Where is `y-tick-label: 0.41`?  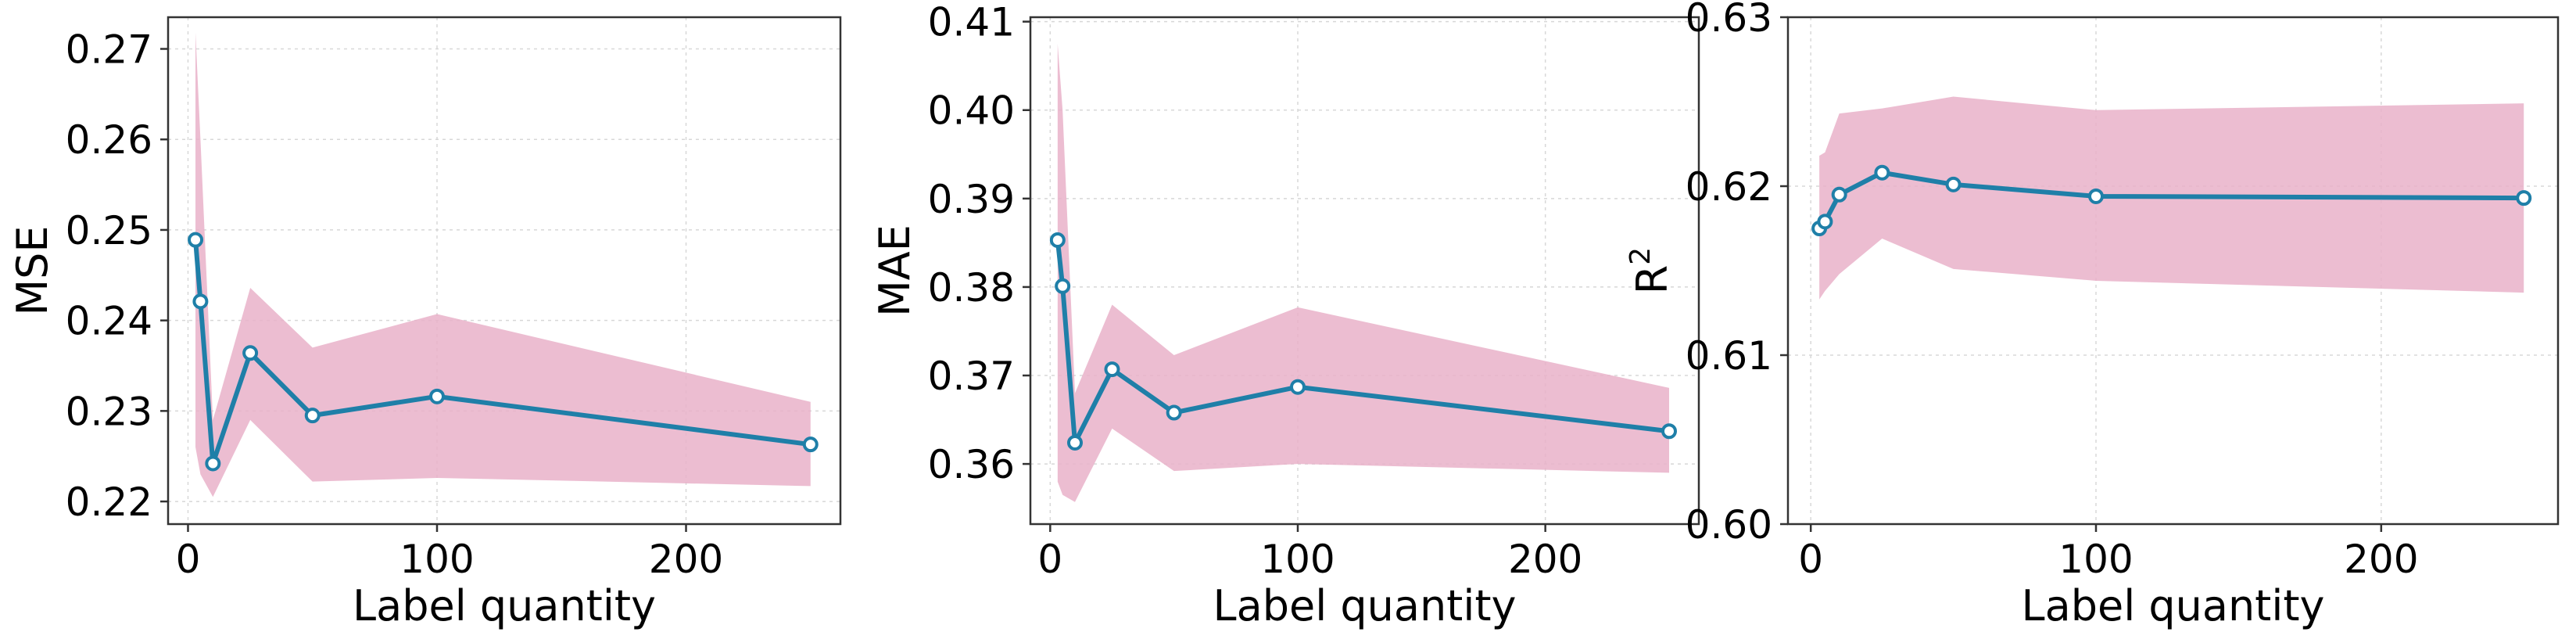 y-tick-label: 0.41 is located at coordinates (971, 22).